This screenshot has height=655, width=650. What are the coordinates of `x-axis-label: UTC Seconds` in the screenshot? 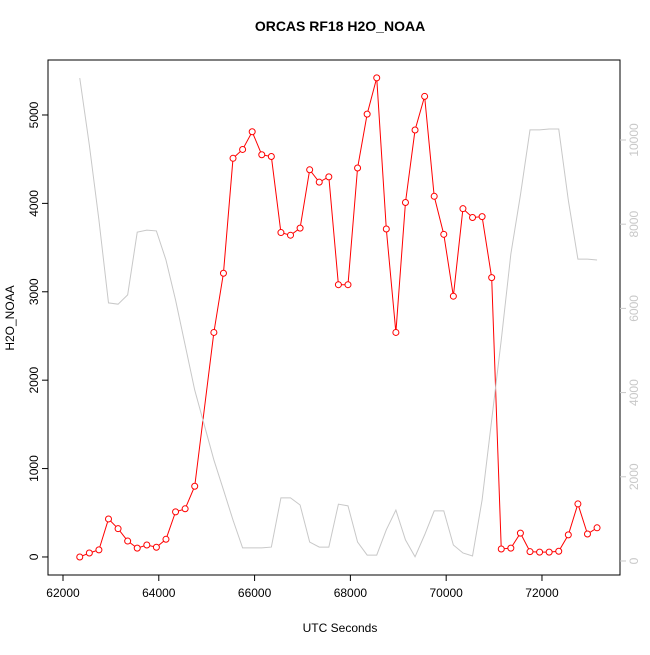 It's located at (340, 628).